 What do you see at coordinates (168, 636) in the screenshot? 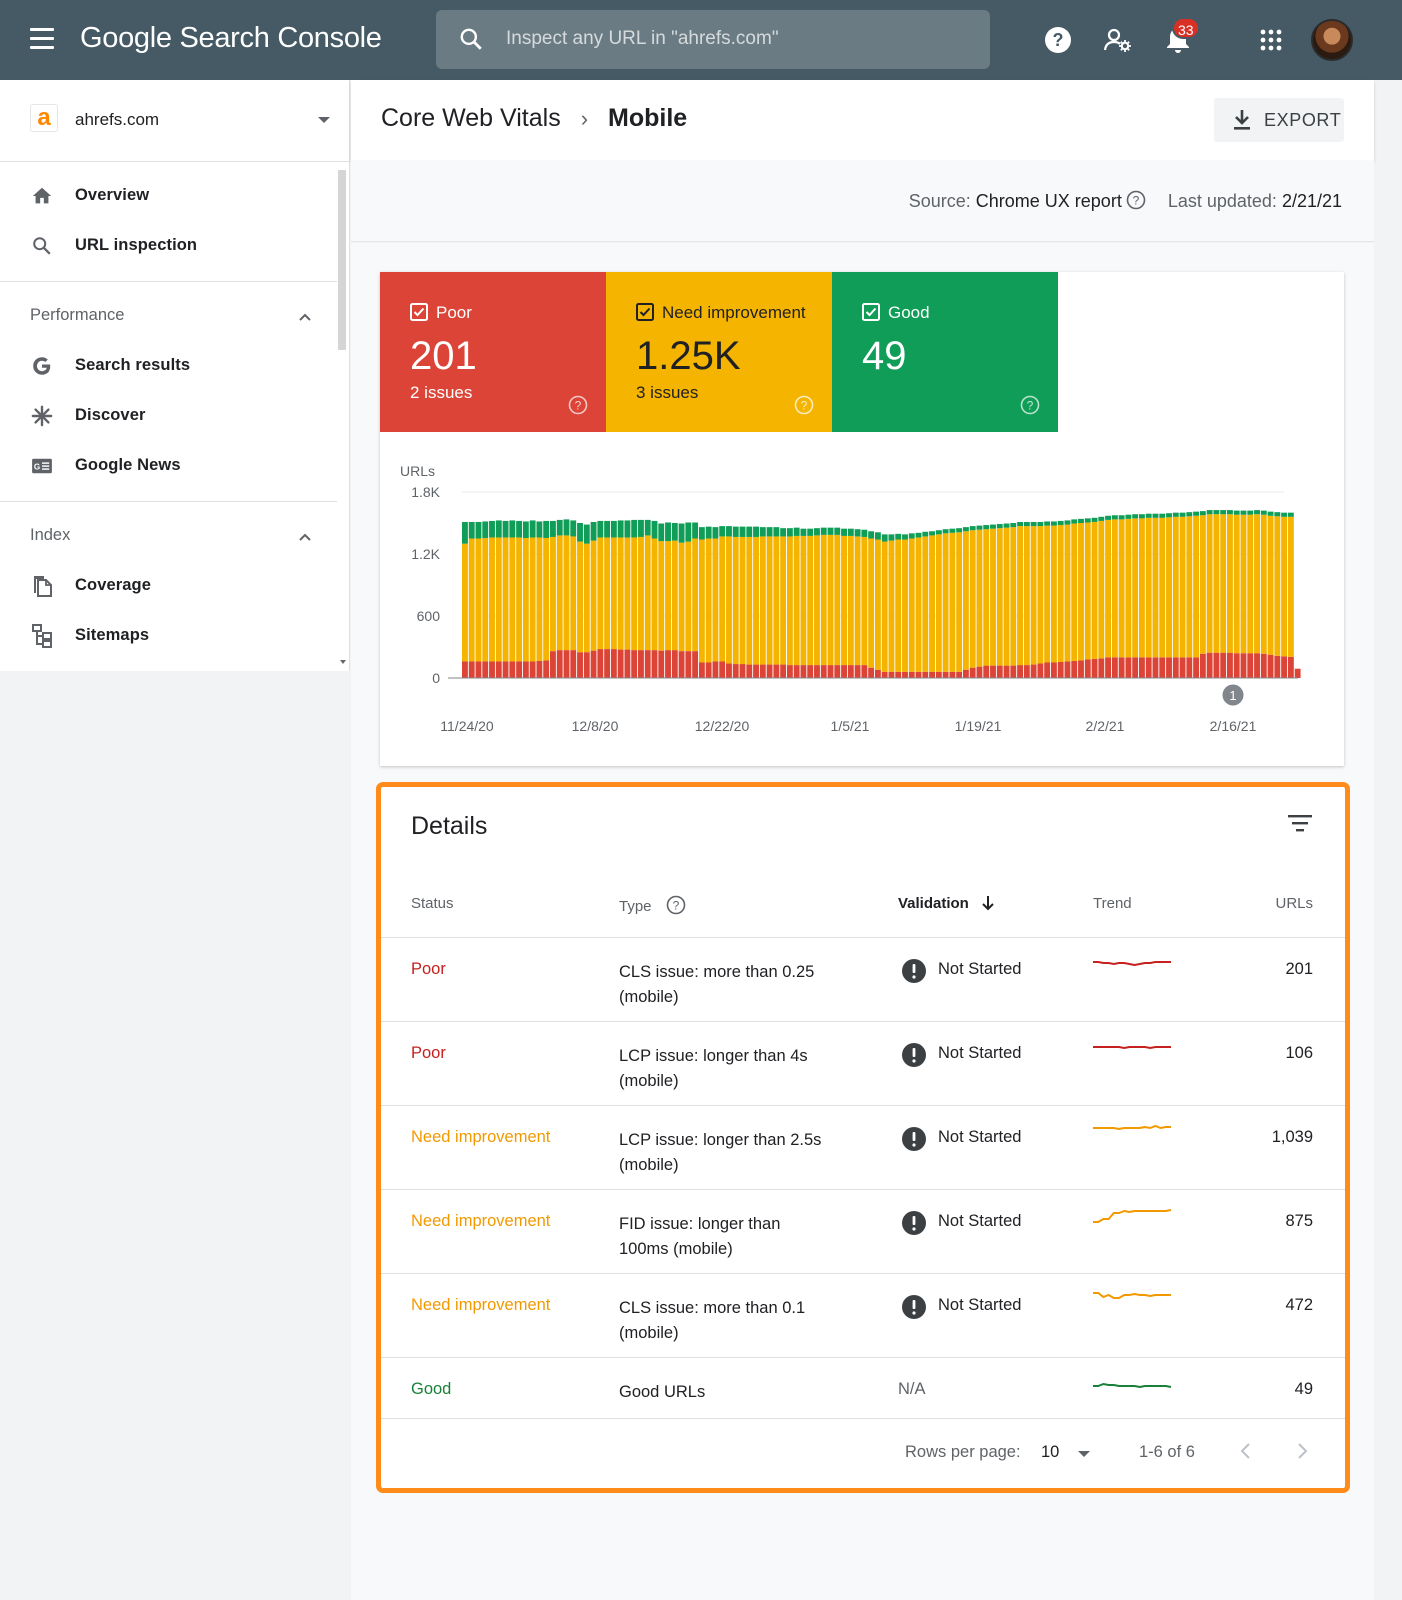
I see `sidebar-item-sitemaps: Sitemaps` at bounding box center [168, 636].